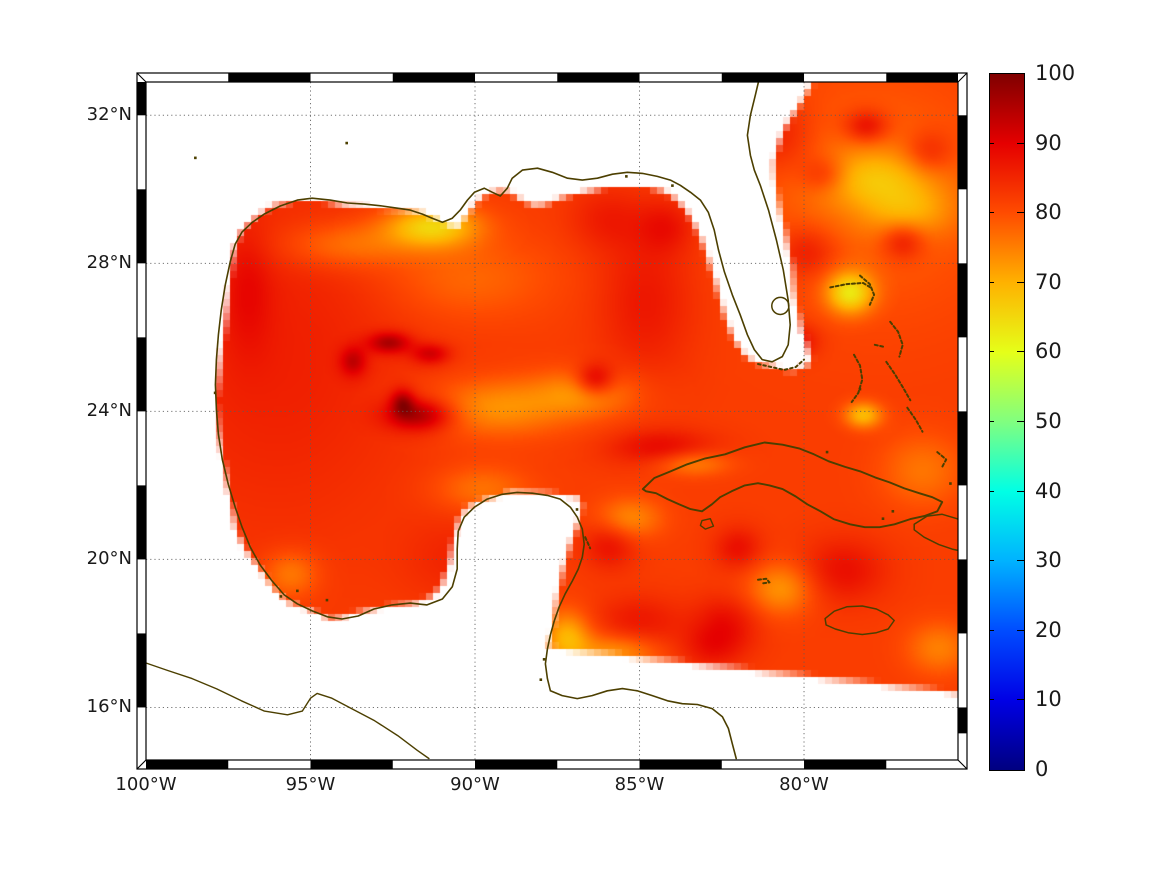 The width and height of the screenshot is (1167, 875). What do you see at coordinates (1048, 699) in the screenshot?
I see `colorbar-tick-label: 10` at bounding box center [1048, 699].